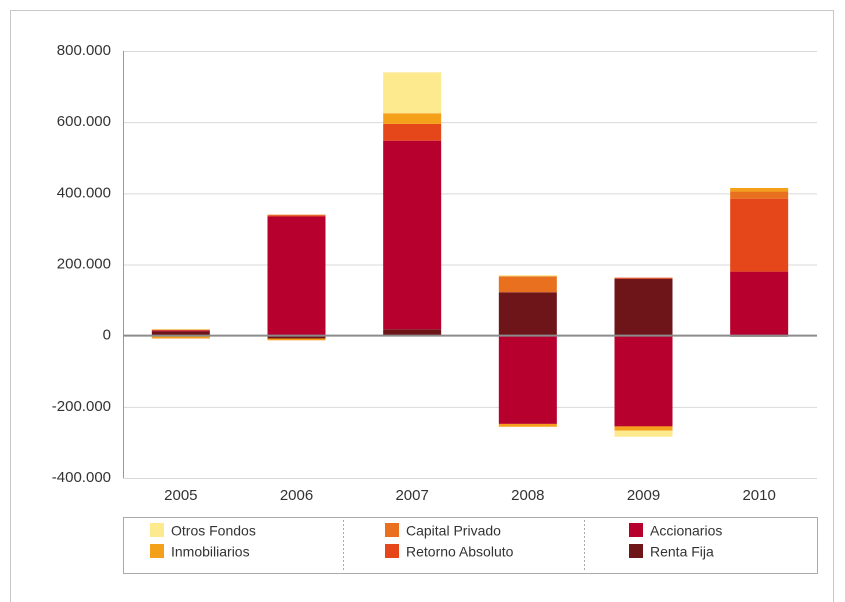  What do you see at coordinates (210, 552) in the screenshot?
I see `legend-label: Inmobiliarios` at bounding box center [210, 552].